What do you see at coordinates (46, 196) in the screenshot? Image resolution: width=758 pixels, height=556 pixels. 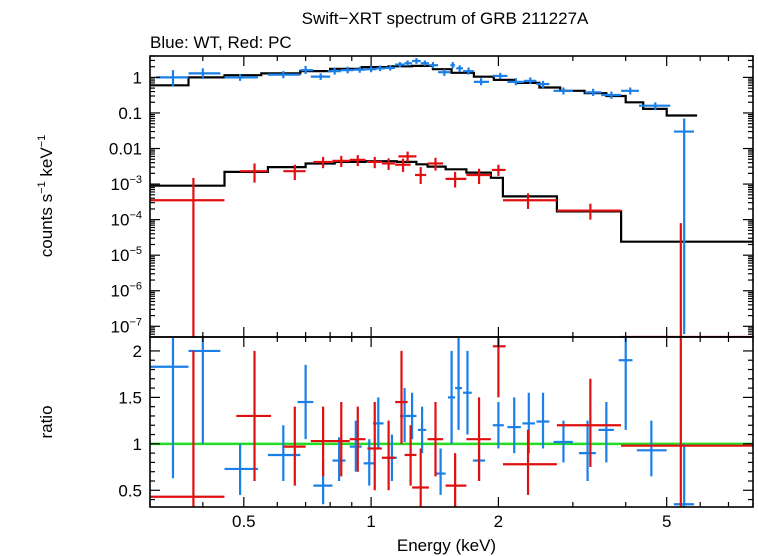 I see `y-axis-label: counts s−1 keV−1` at bounding box center [46, 196].